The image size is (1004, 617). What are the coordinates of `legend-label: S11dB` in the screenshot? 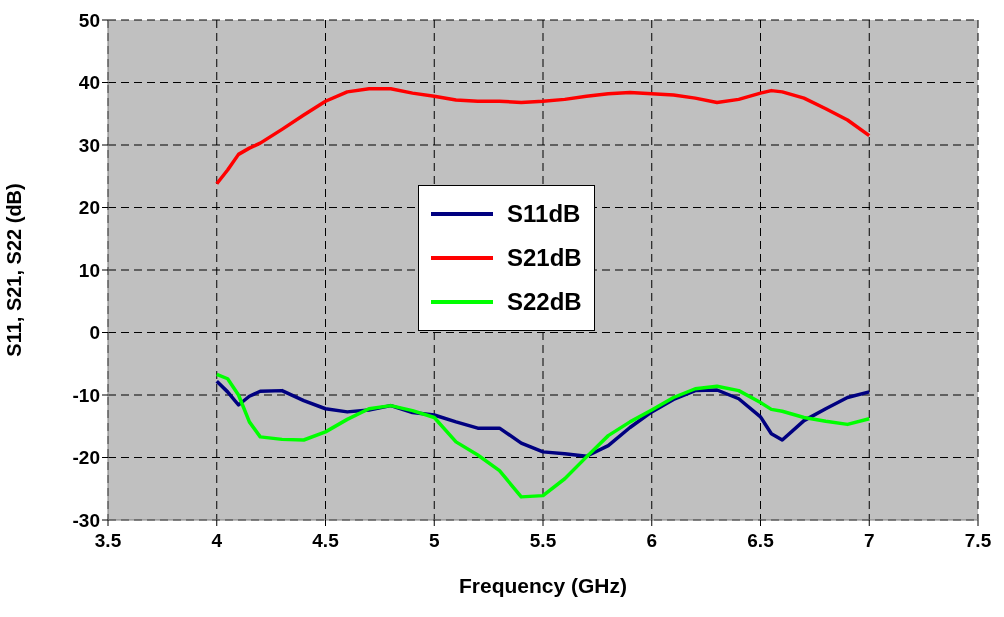 It's located at (544, 214).